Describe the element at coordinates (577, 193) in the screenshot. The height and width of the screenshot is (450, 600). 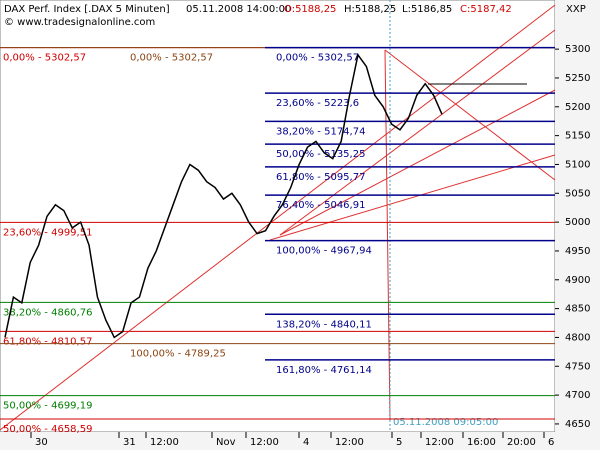
I see `y-tick-label: 5050` at that location.